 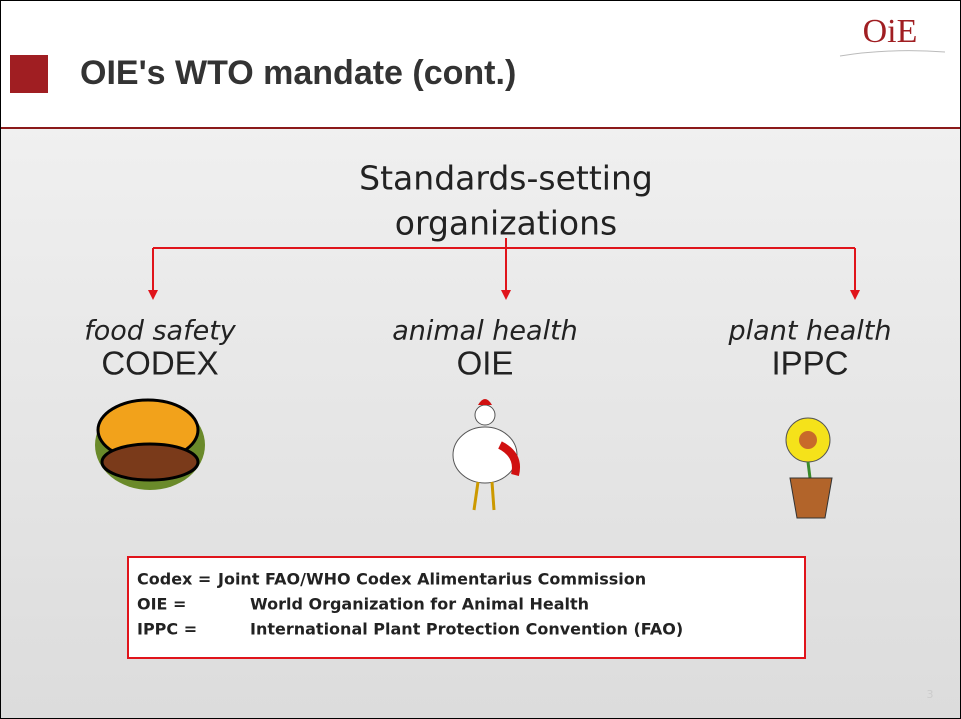 I want to click on legend-box, so click(x=466, y=607).